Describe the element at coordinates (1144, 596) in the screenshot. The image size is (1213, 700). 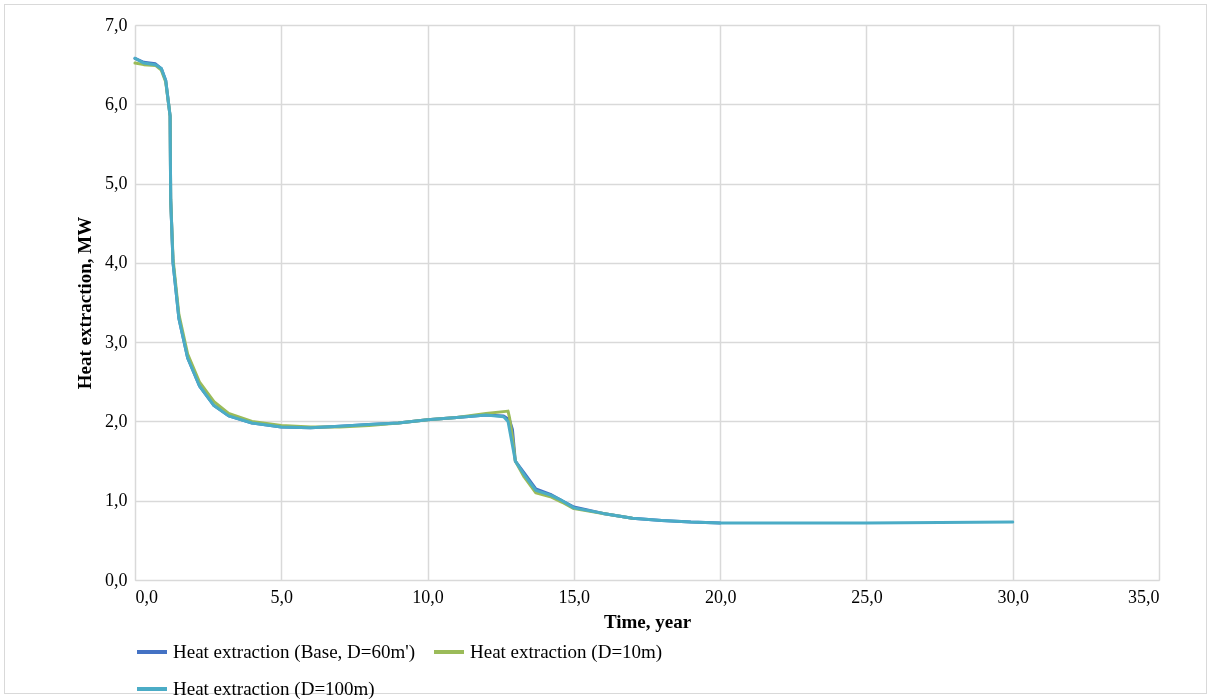
I see `x-tick-label: 35,0` at that location.